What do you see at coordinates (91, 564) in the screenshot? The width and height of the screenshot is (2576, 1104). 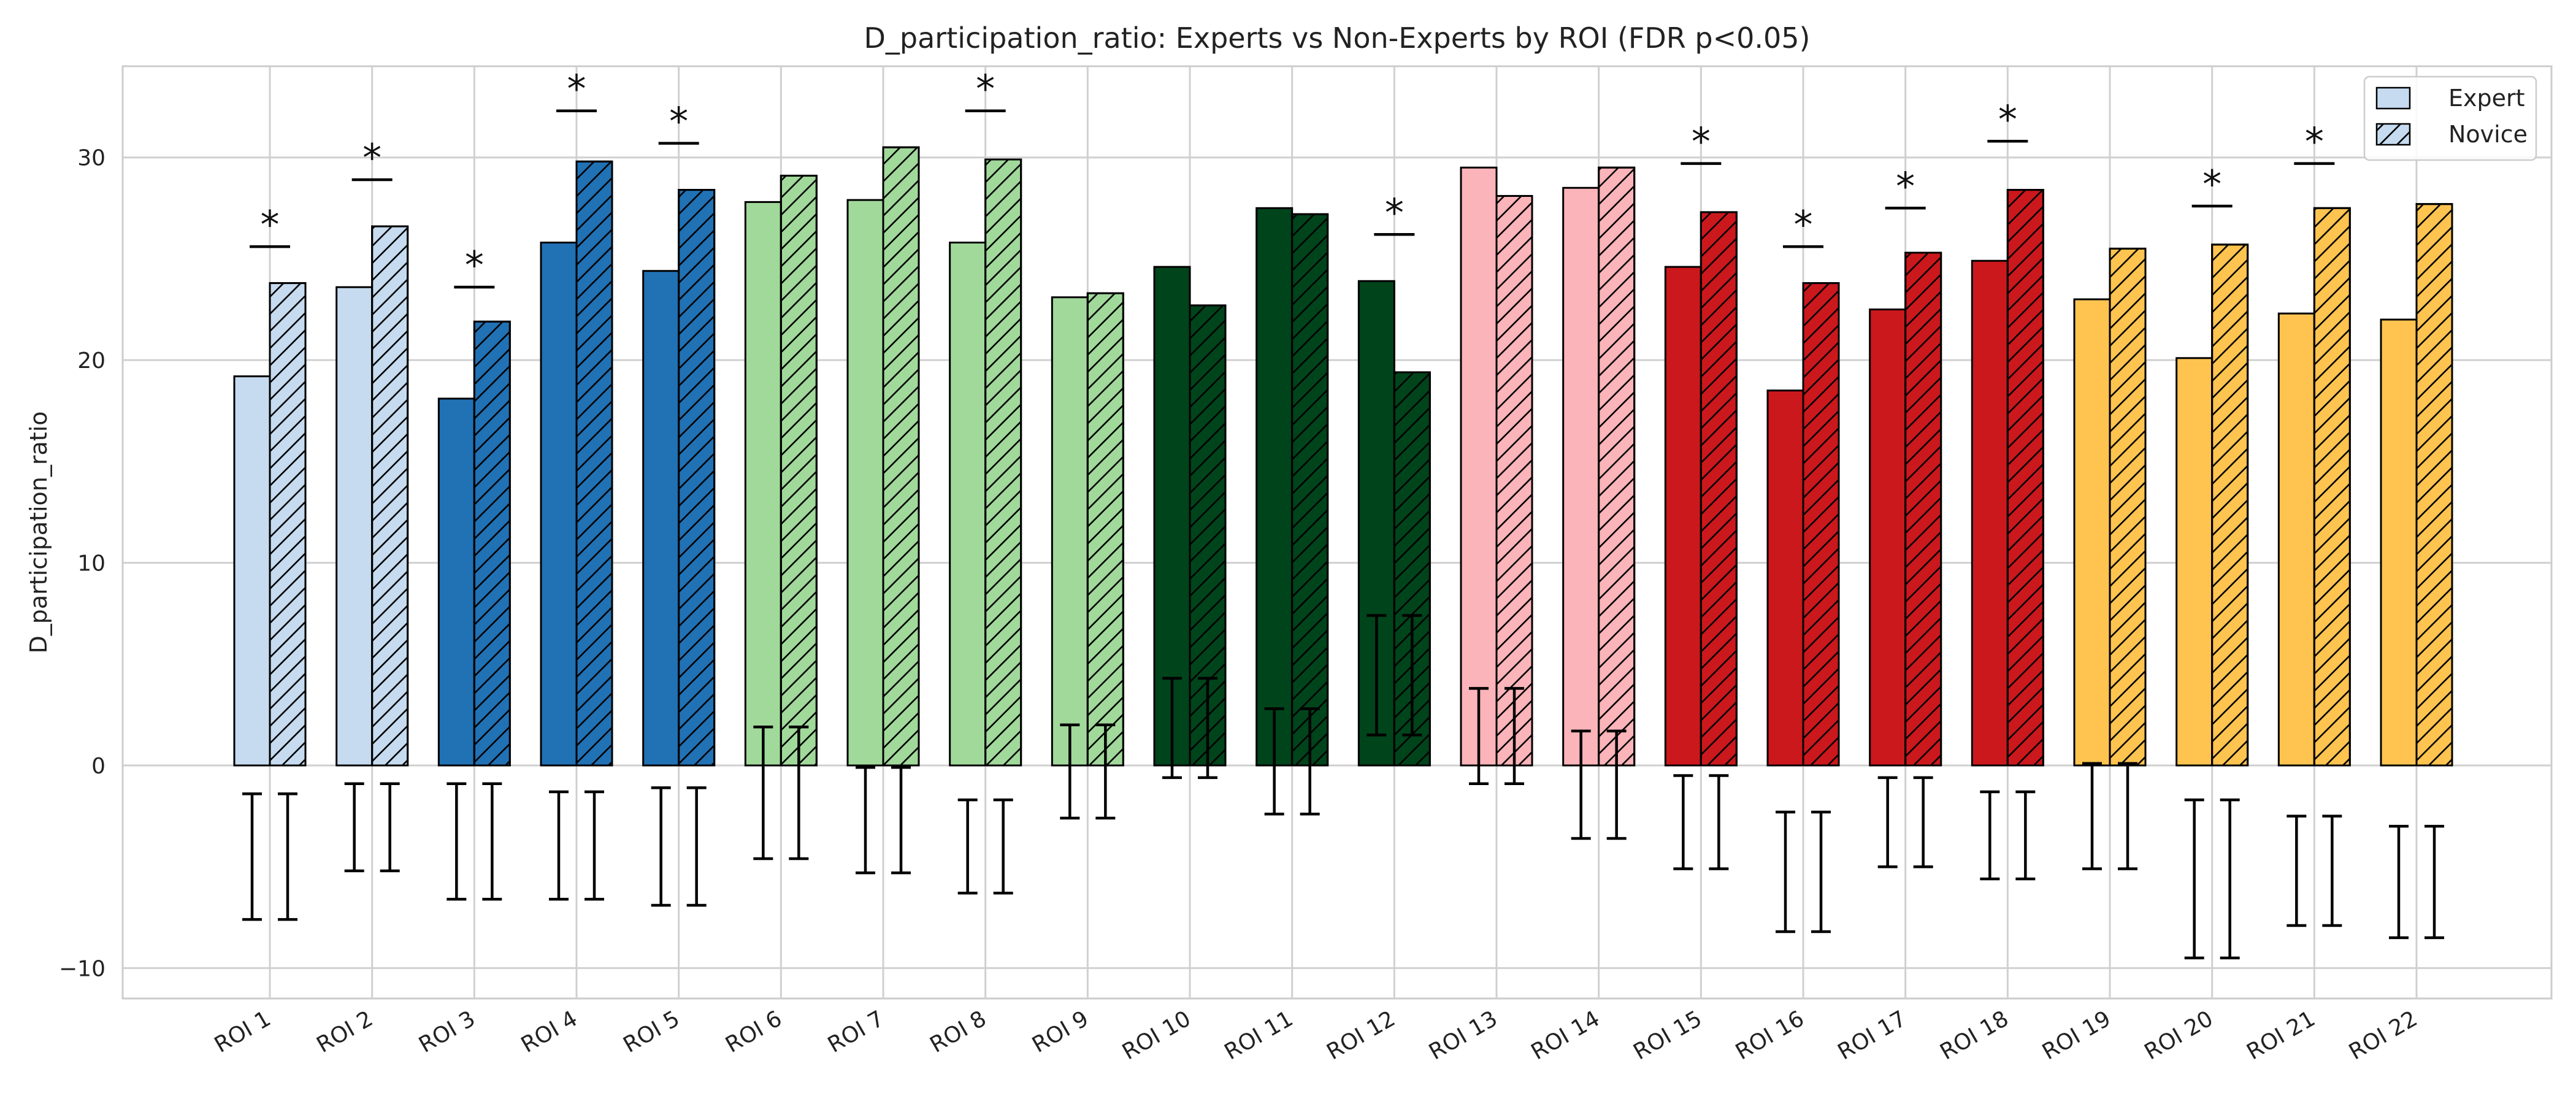 I see `y-tick-label: 10` at bounding box center [91, 564].